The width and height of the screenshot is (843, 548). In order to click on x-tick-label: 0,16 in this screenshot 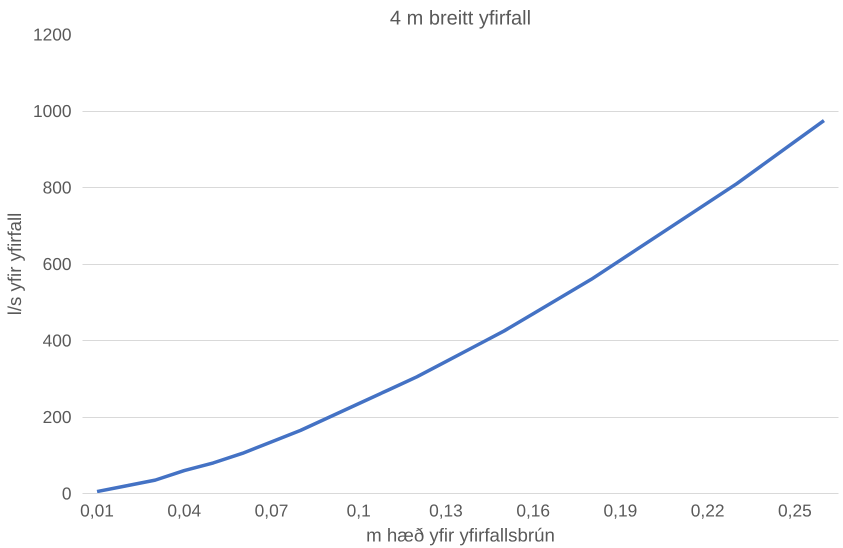, I will do `click(533, 510)`.